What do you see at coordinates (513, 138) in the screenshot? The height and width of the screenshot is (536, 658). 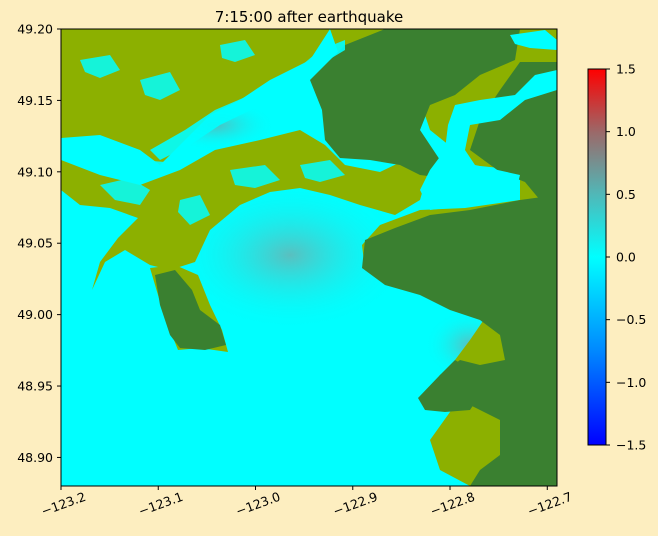 I see `land-highland-northeast` at bounding box center [513, 138].